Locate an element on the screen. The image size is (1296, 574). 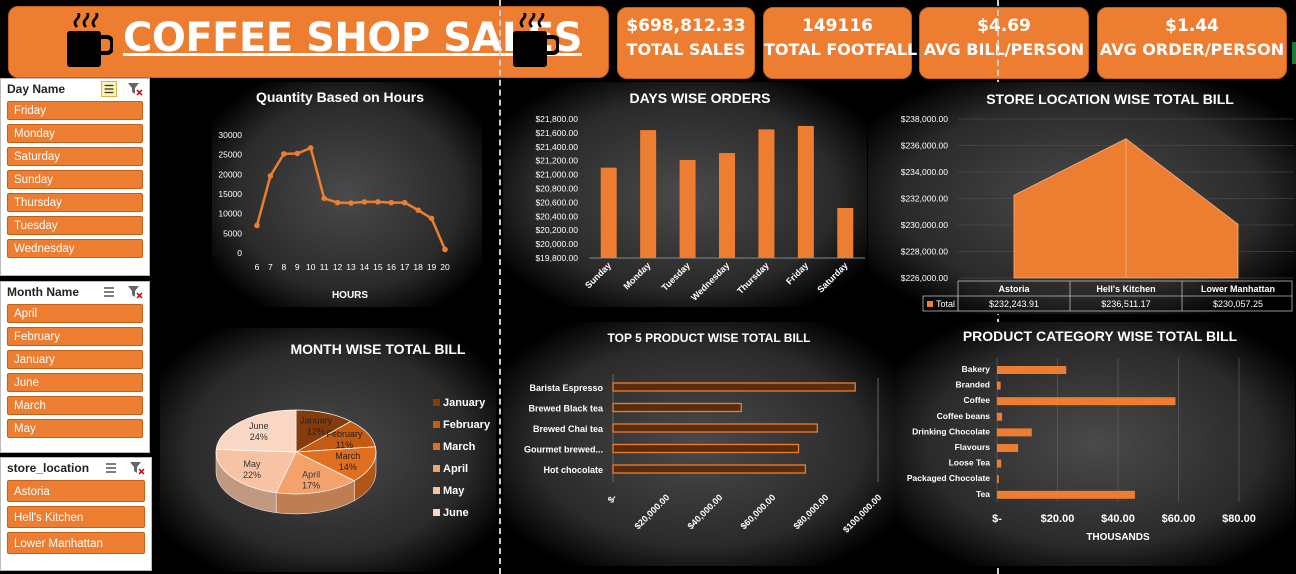
y-tick-label: Branded is located at coordinates (973, 385).